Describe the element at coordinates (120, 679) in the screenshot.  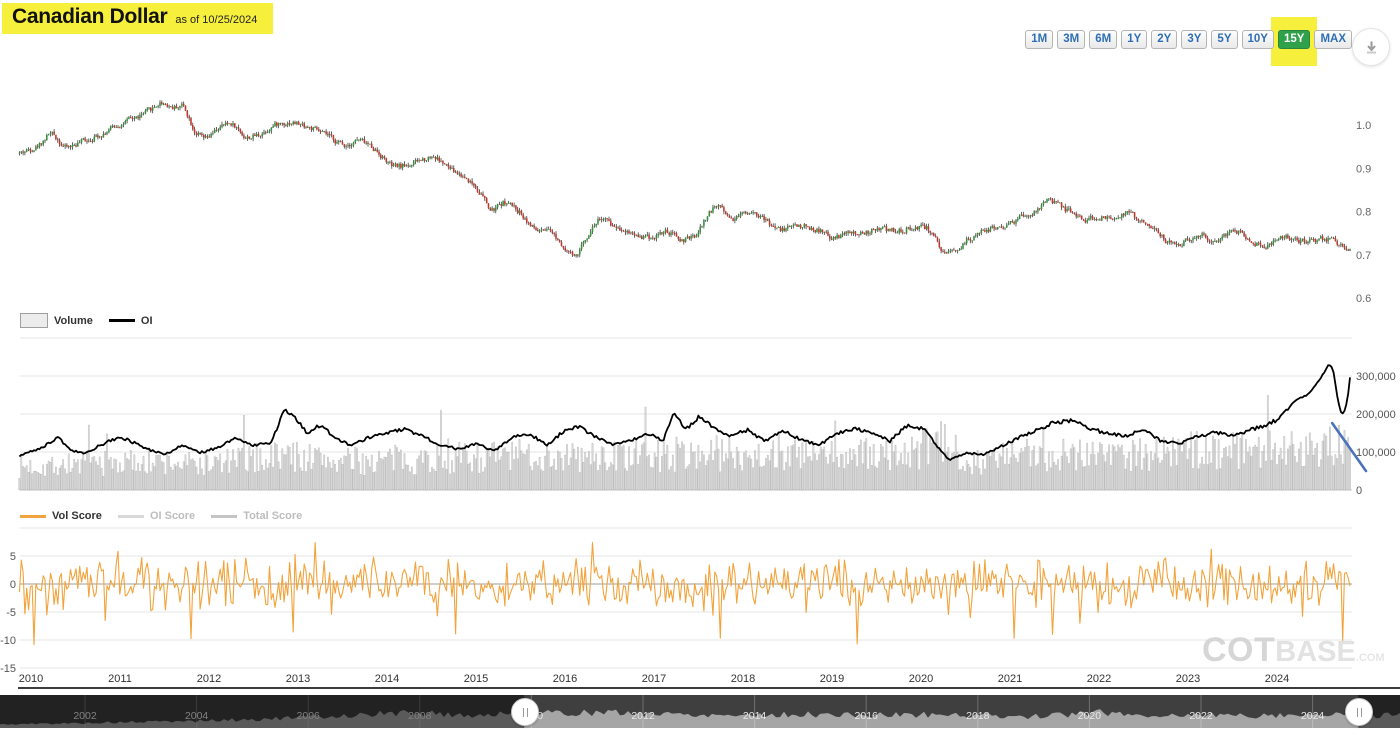
I see `svg-text: 2011` at that location.